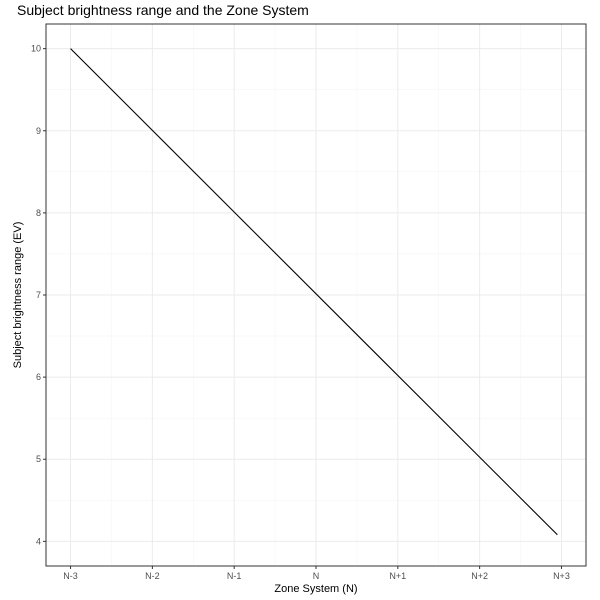  Describe the element at coordinates (315, 589) in the screenshot. I see `x-axis-title: Zone System (N)` at that location.